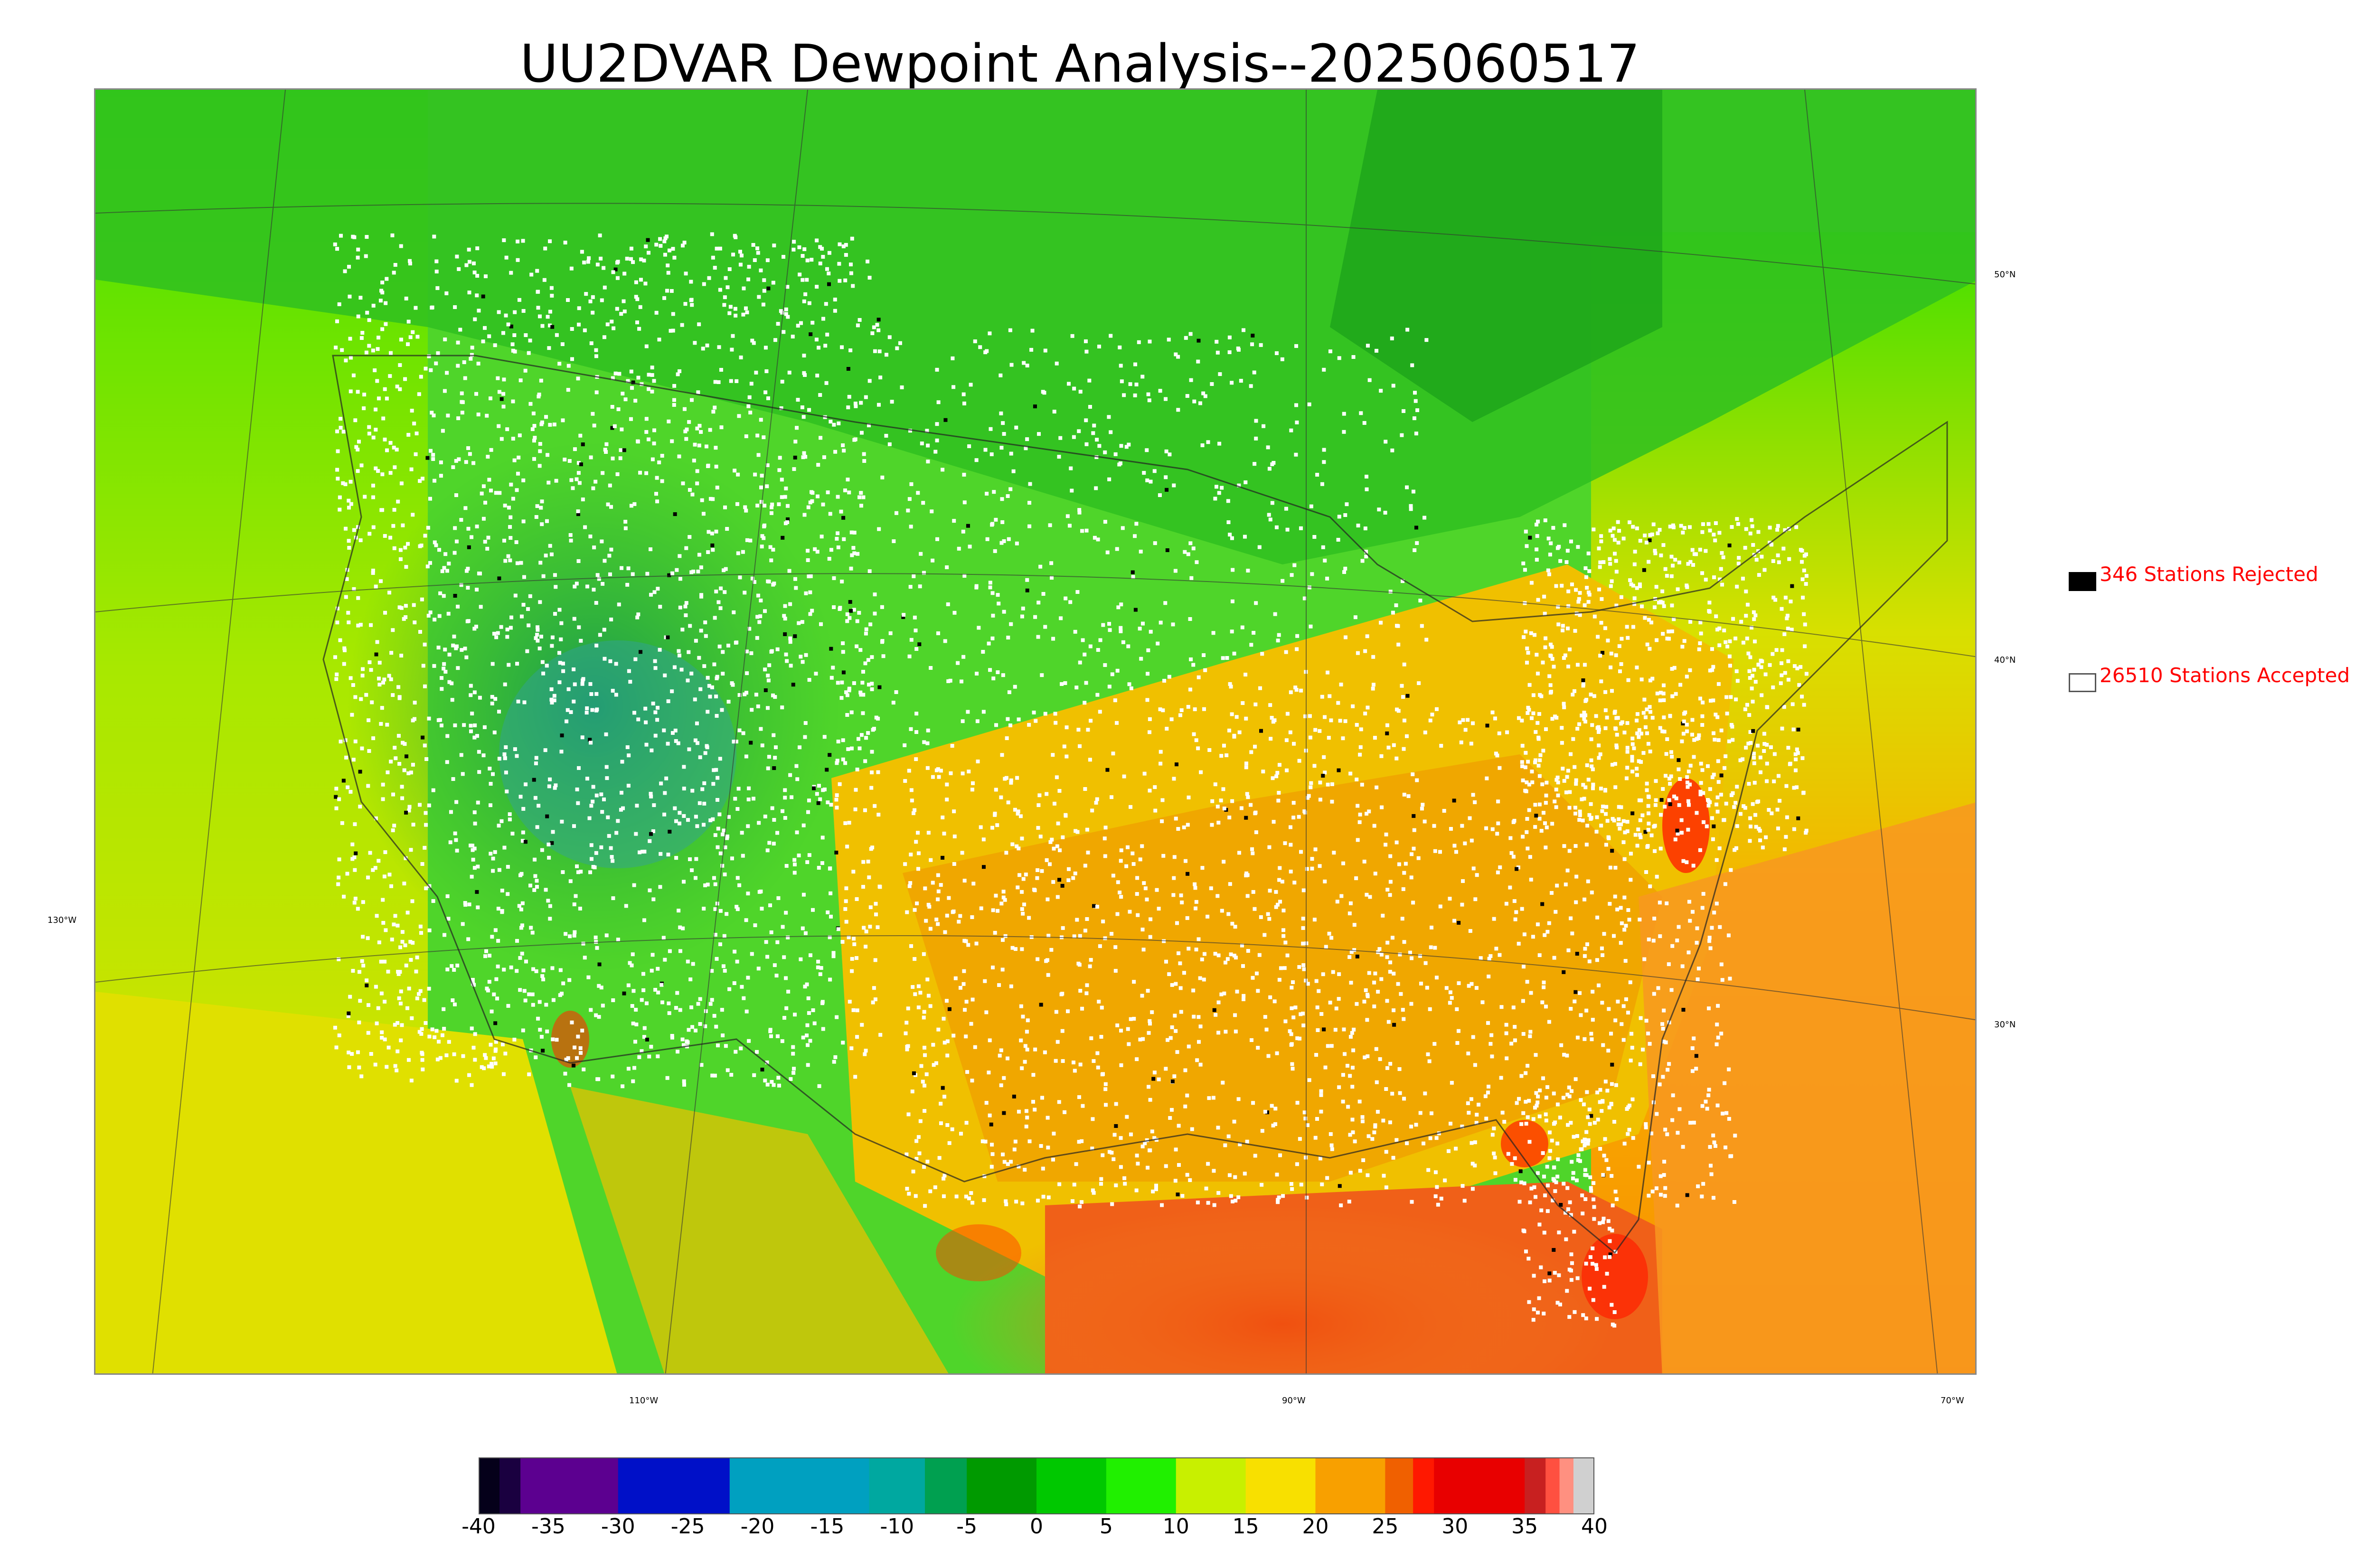 This screenshot has width=2374, height=1568. Describe the element at coordinates (2082, 582) in the screenshot. I see `rejected-swatch` at that location.